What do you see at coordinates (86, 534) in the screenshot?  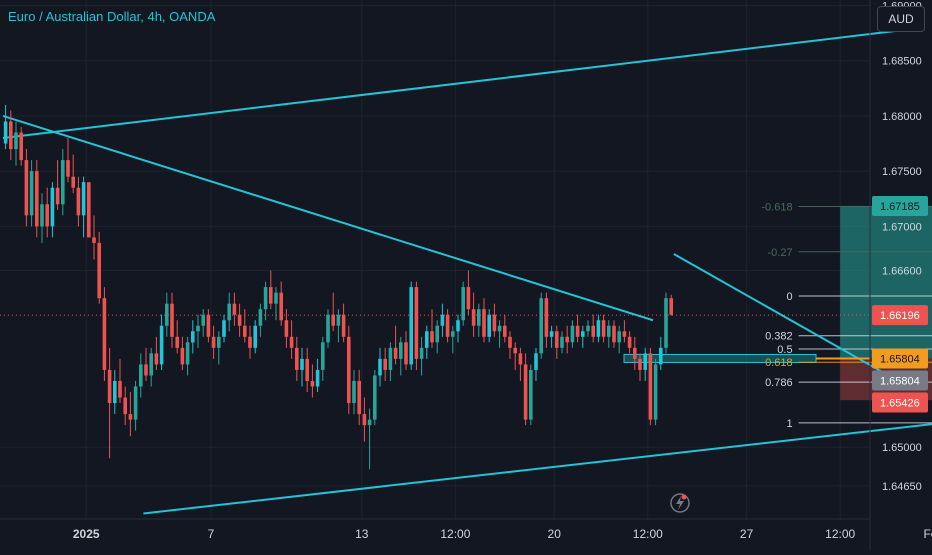 I see `time-tick-label: 2025` at bounding box center [86, 534].